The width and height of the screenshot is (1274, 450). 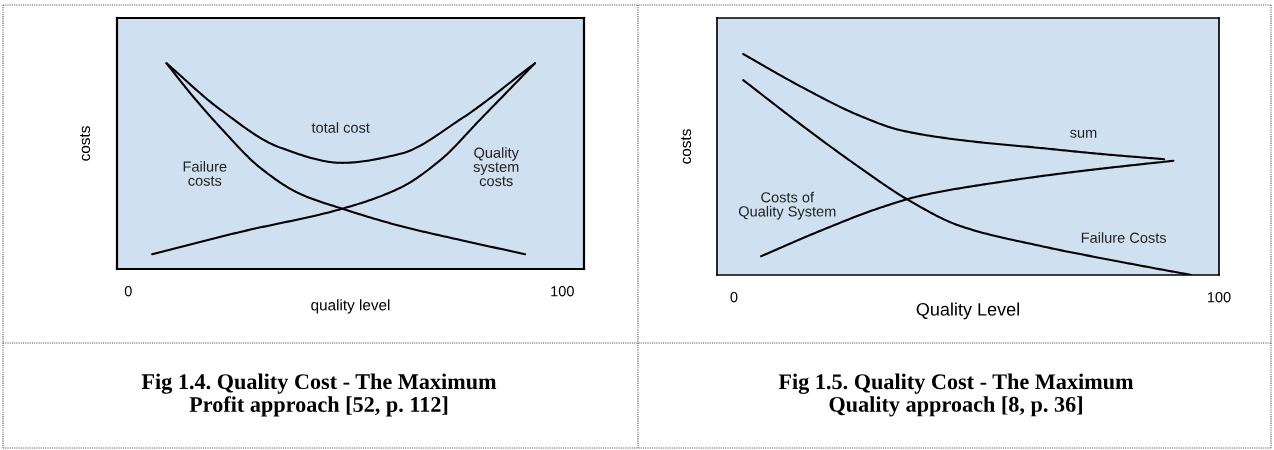 What do you see at coordinates (205, 173) in the screenshot?
I see `series-label: Failure costs` at bounding box center [205, 173].